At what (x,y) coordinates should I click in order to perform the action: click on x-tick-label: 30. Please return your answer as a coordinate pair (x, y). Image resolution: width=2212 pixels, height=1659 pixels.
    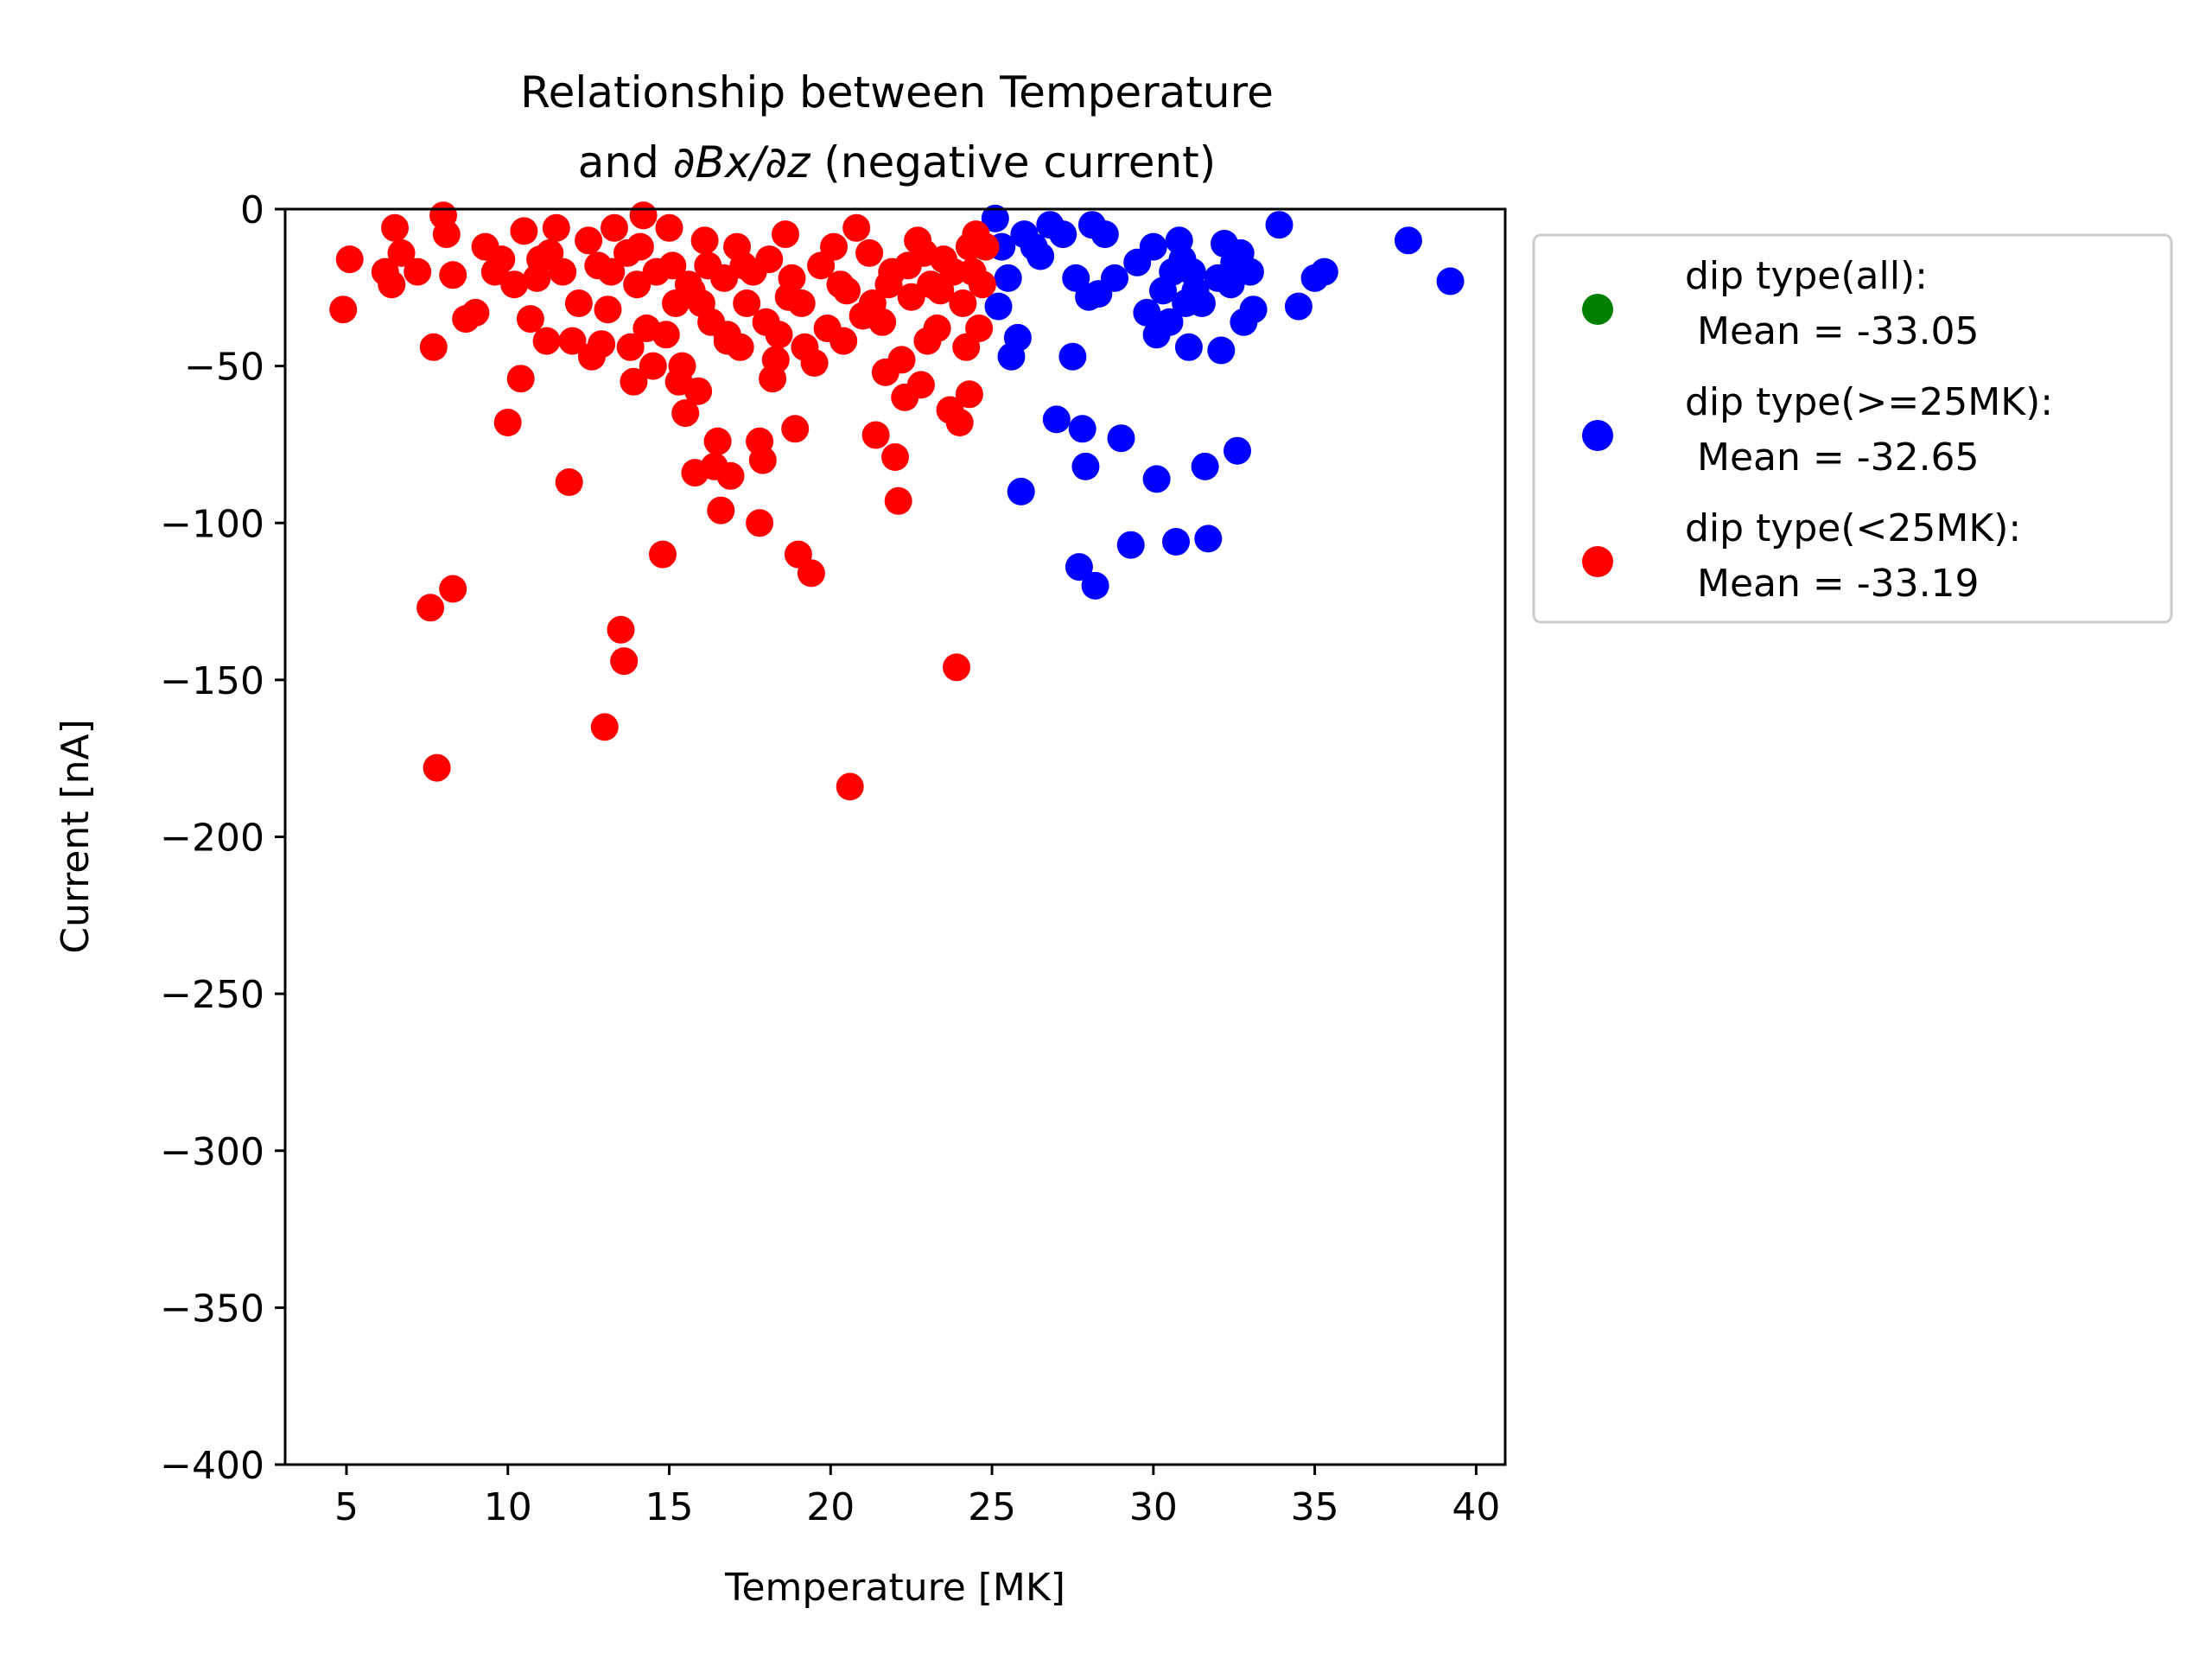
    Looking at the image, I should click on (1153, 1507).